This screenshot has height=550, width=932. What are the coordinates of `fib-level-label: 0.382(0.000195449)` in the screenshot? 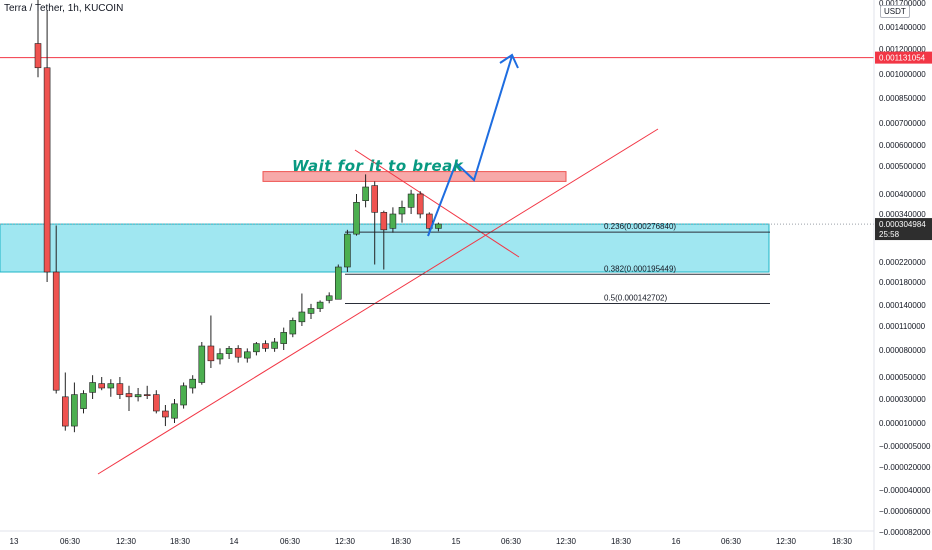 It's located at (640, 268).